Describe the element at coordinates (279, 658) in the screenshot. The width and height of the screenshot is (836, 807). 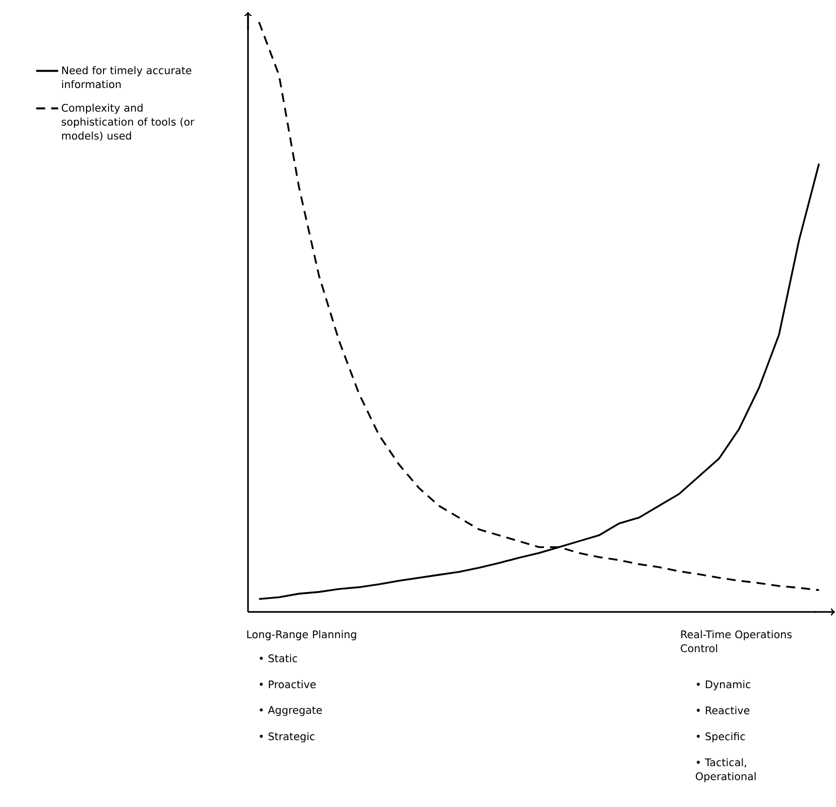
I see `text: • Static` at that location.